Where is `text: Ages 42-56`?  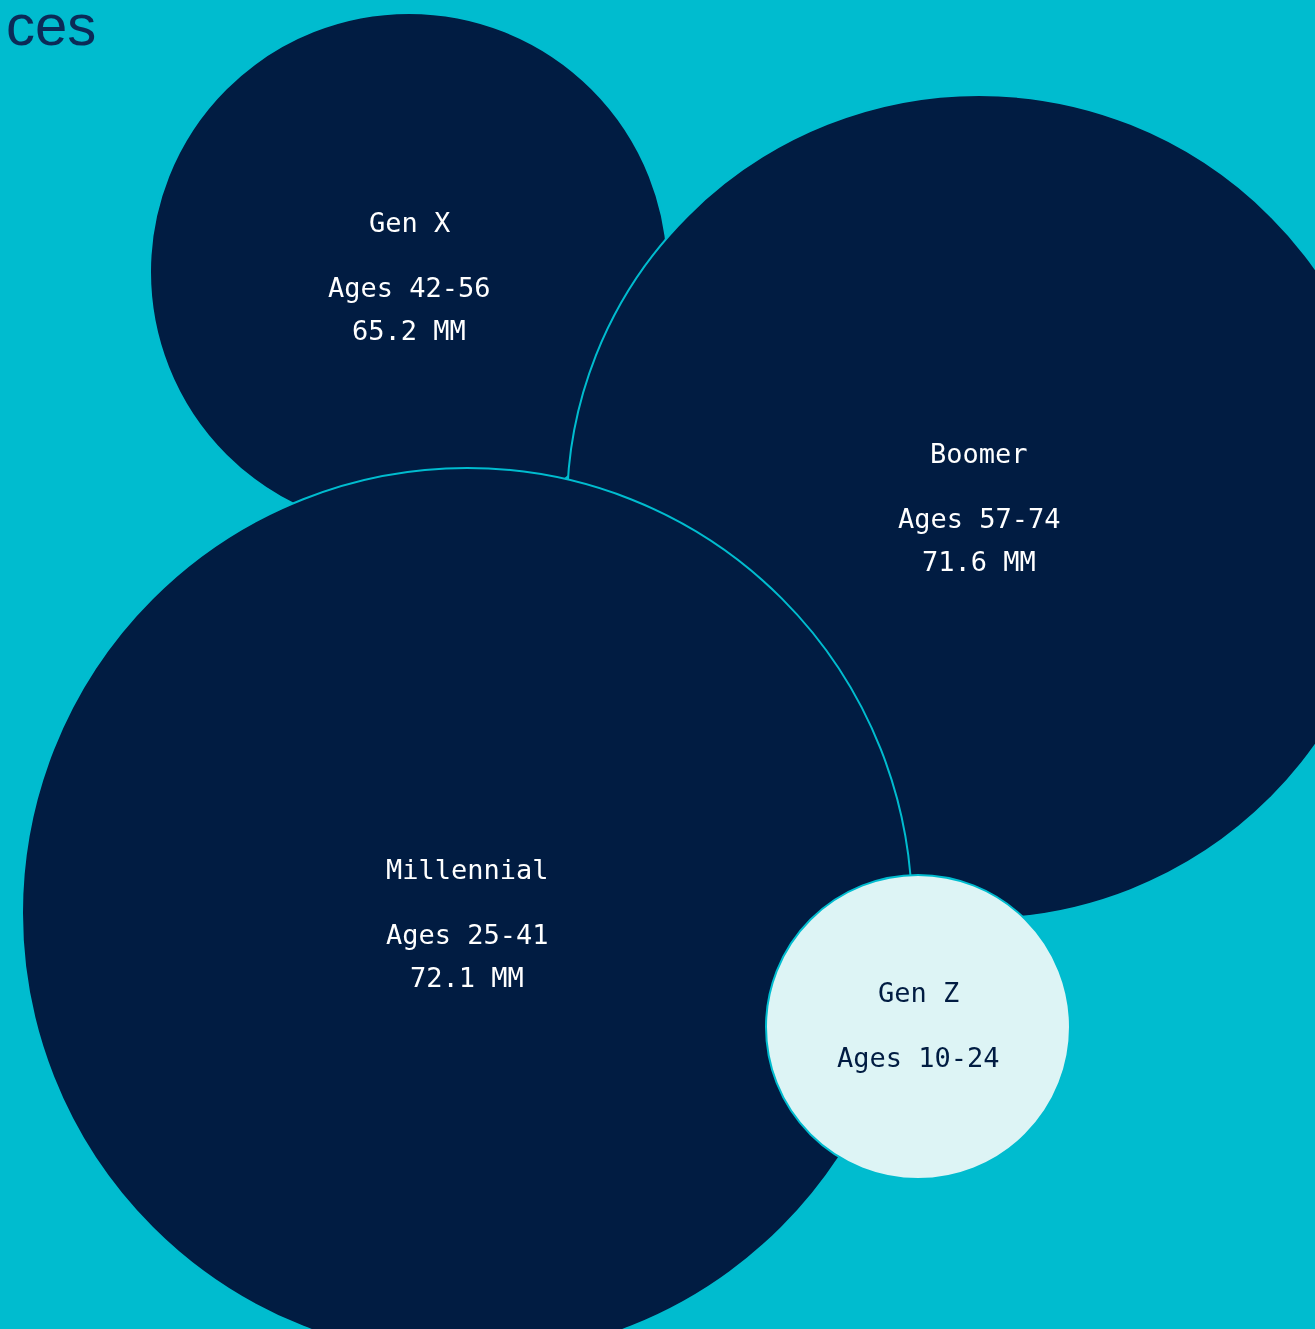 text: Ages 42-56 is located at coordinates (409, 287).